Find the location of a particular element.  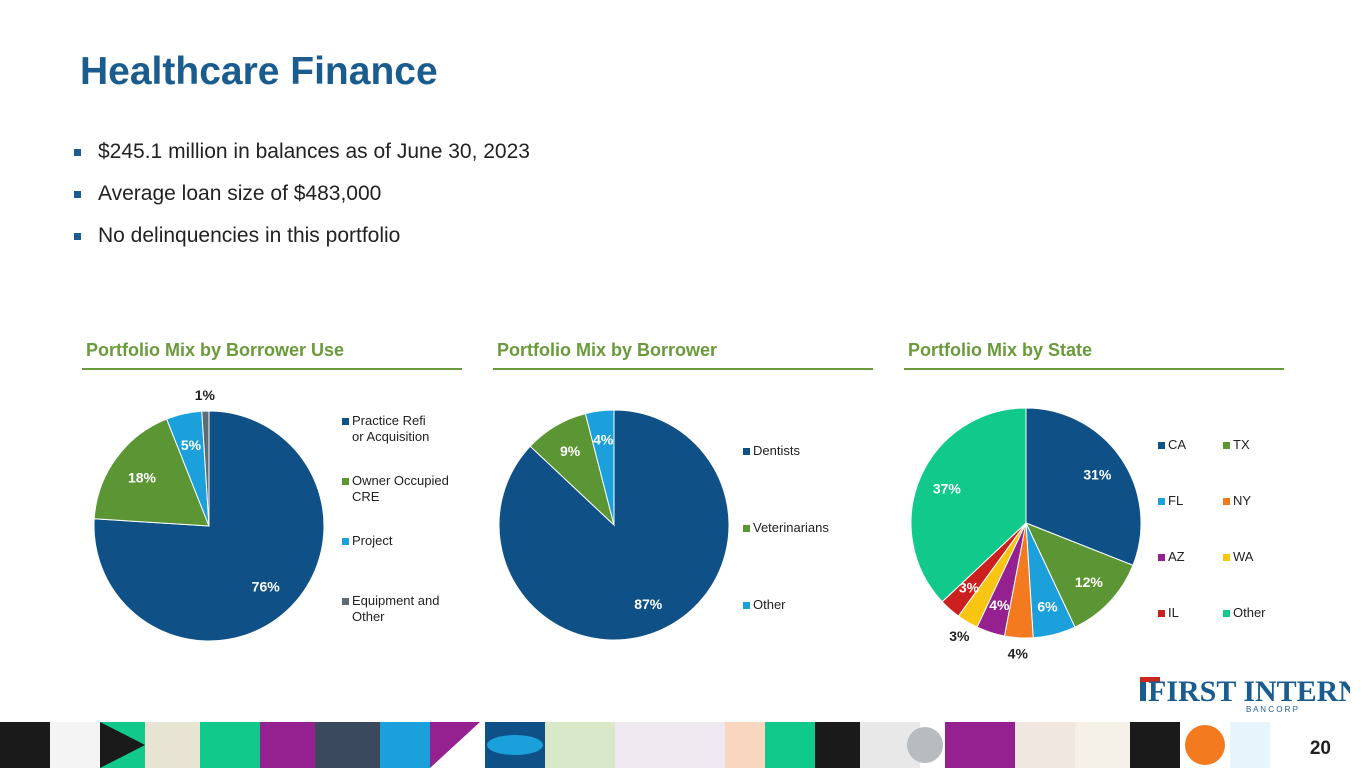

chart-title-borrower: Portfolio Mix by Borrower is located at coordinates (683, 355).